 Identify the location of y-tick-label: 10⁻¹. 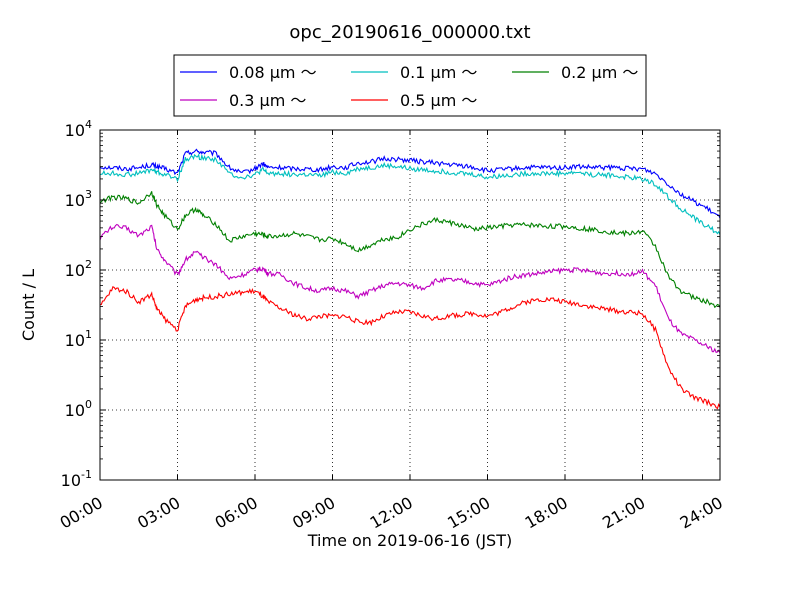
(76, 479).